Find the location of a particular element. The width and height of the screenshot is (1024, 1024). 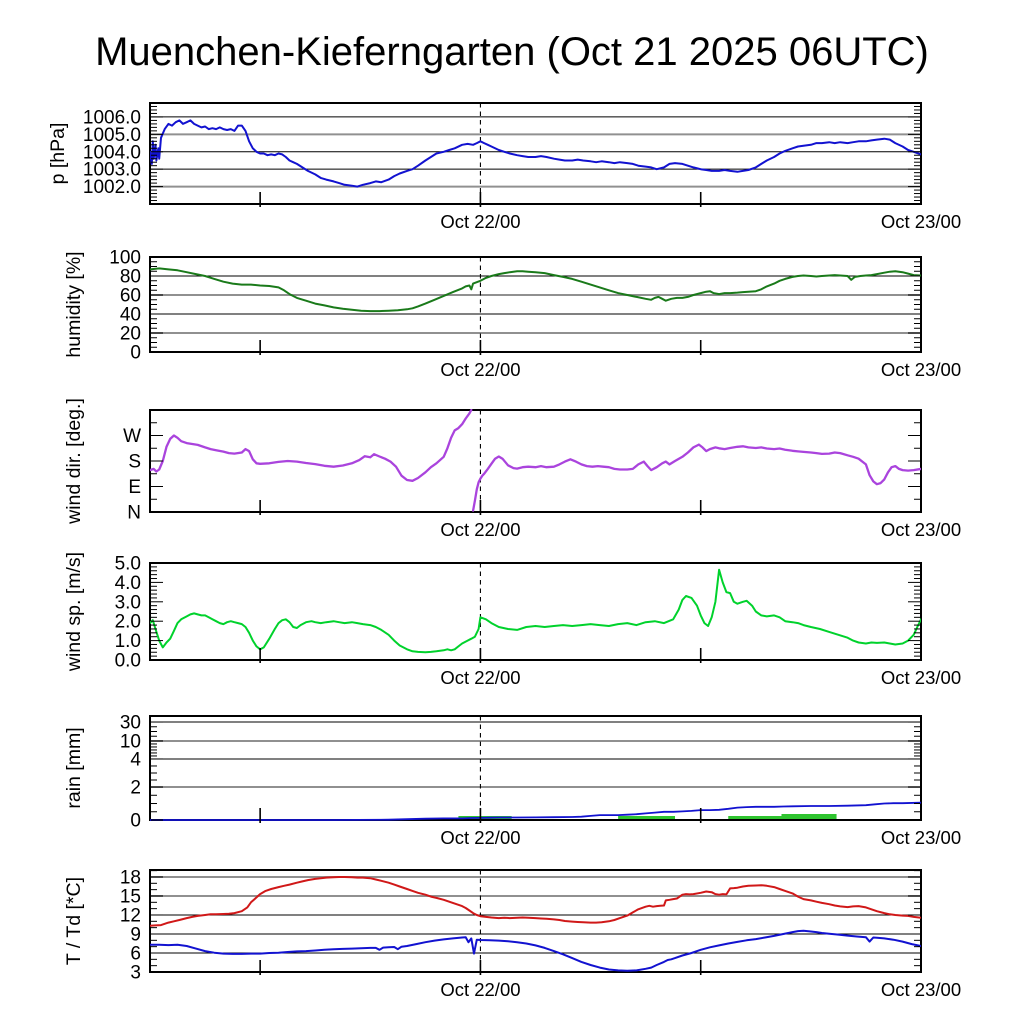

y-tick-label: 60 is located at coordinates (130, 296).